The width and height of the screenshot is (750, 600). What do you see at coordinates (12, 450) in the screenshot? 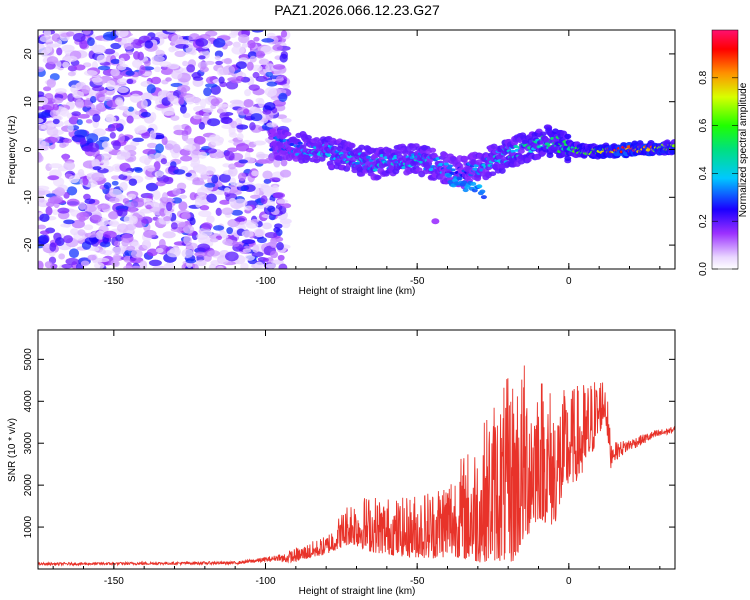
I see `snr-ylabel: SNR (10 * v/v)` at bounding box center [12, 450].